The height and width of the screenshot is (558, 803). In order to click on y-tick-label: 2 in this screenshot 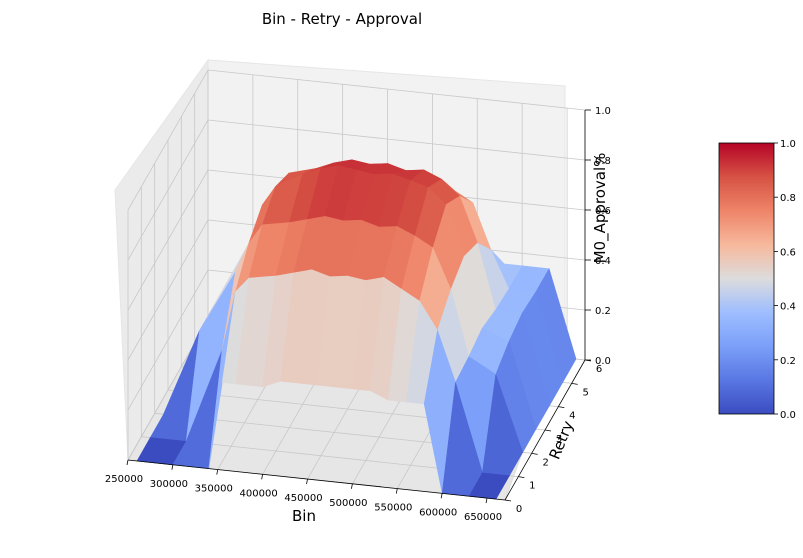, I will do `click(545, 462)`.